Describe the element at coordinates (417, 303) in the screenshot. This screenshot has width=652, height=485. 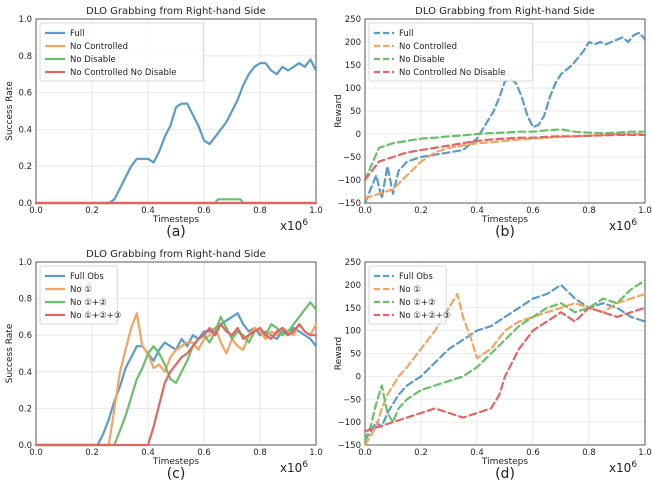
I see `legend-label: No ①+②` at that location.